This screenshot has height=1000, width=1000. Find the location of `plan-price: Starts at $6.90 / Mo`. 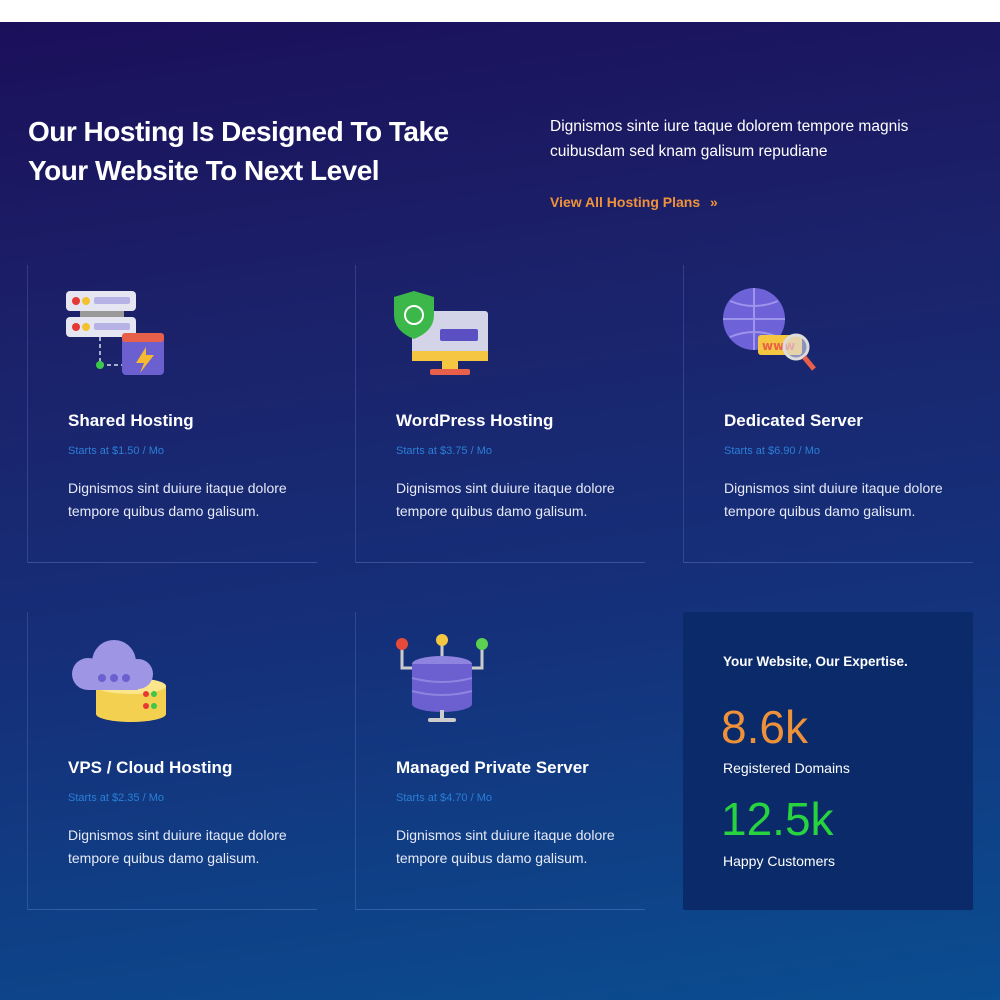

plan-price: Starts at $6.90 / Mo is located at coordinates (772, 451).